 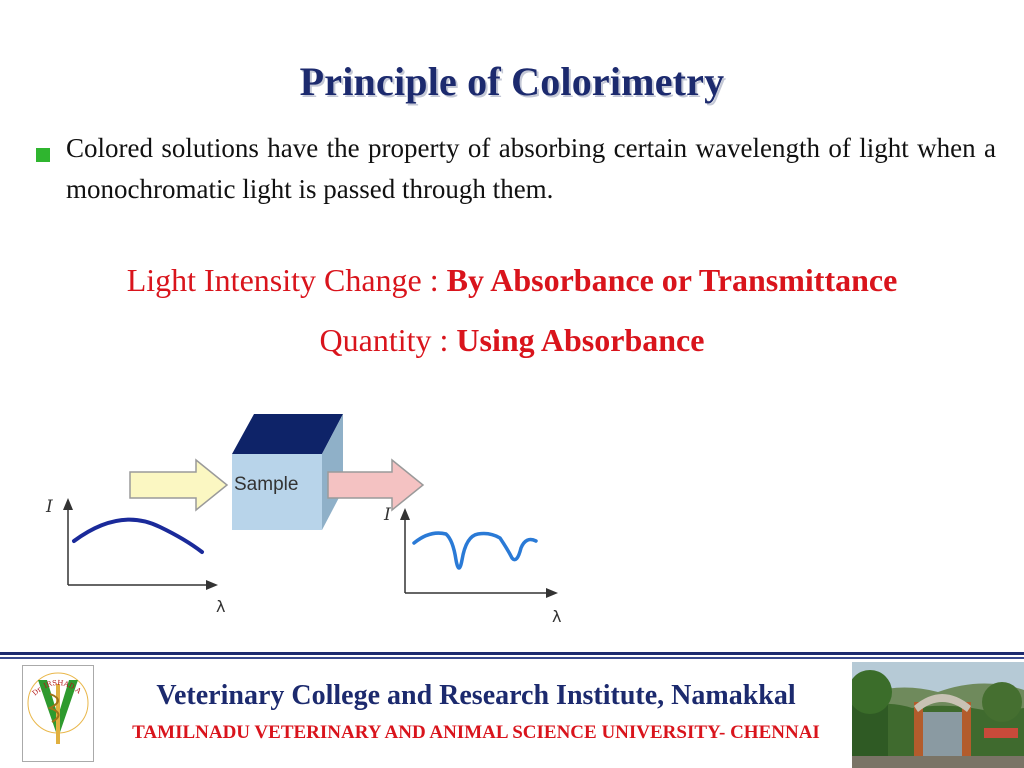 What do you see at coordinates (405, 514) in the screenshot?
I see `output-y-arrow-icon` at bounding box center [405, 514].